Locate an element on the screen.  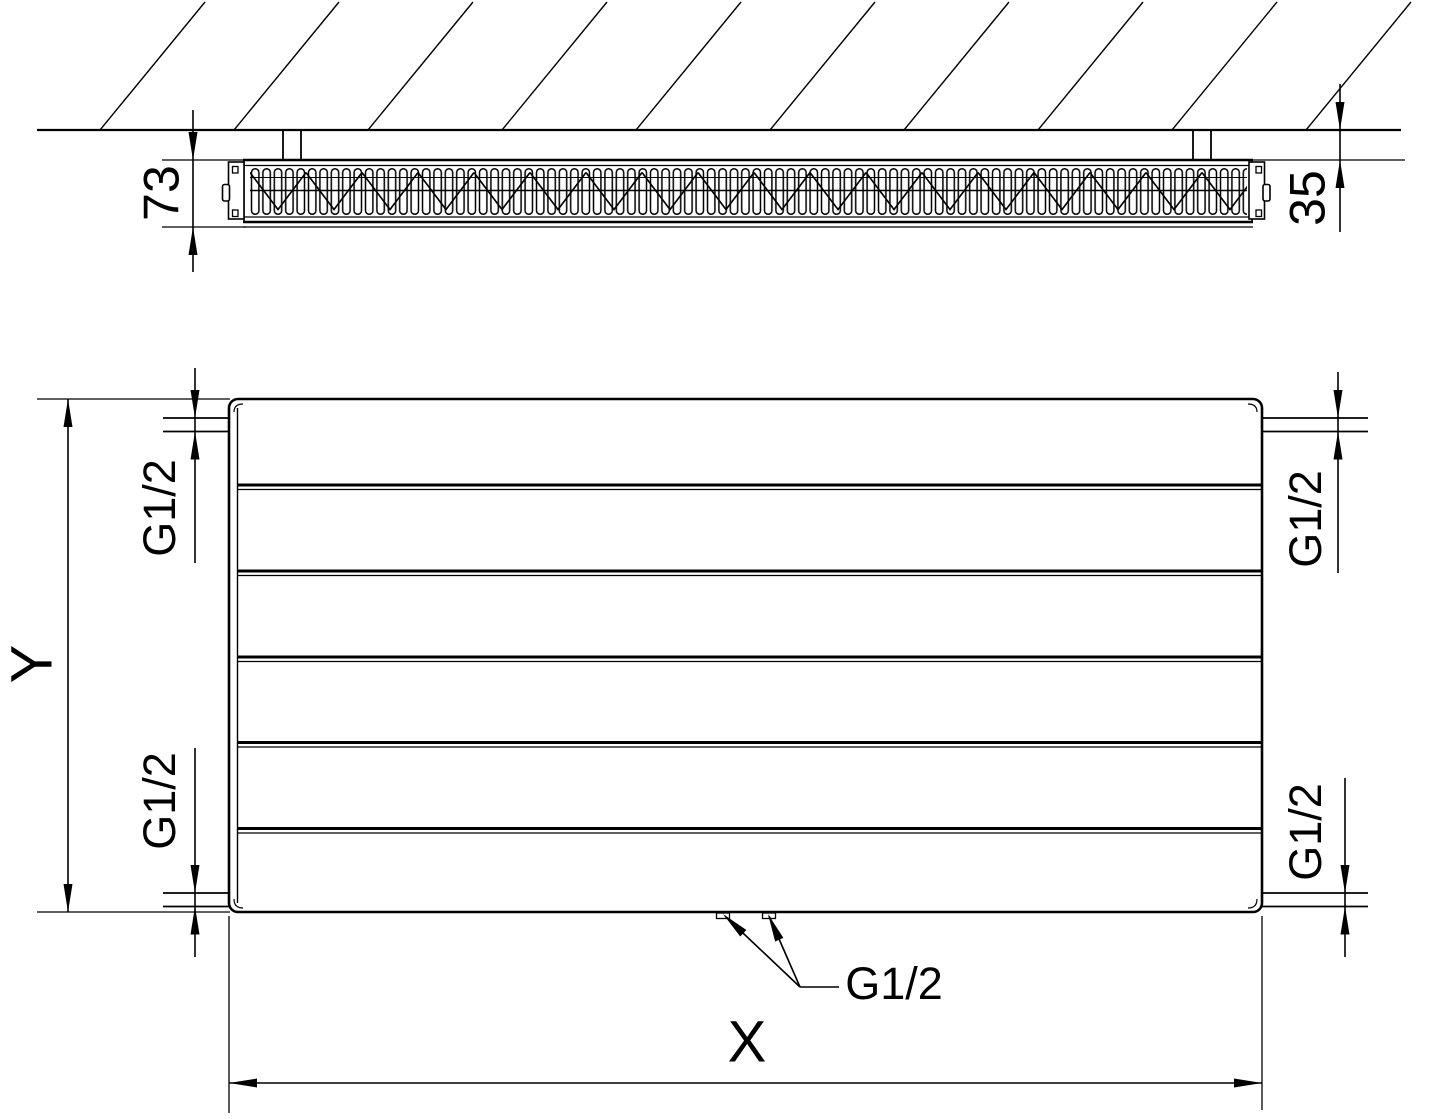
bottom-connection-left is located at coordinates (723, 916).